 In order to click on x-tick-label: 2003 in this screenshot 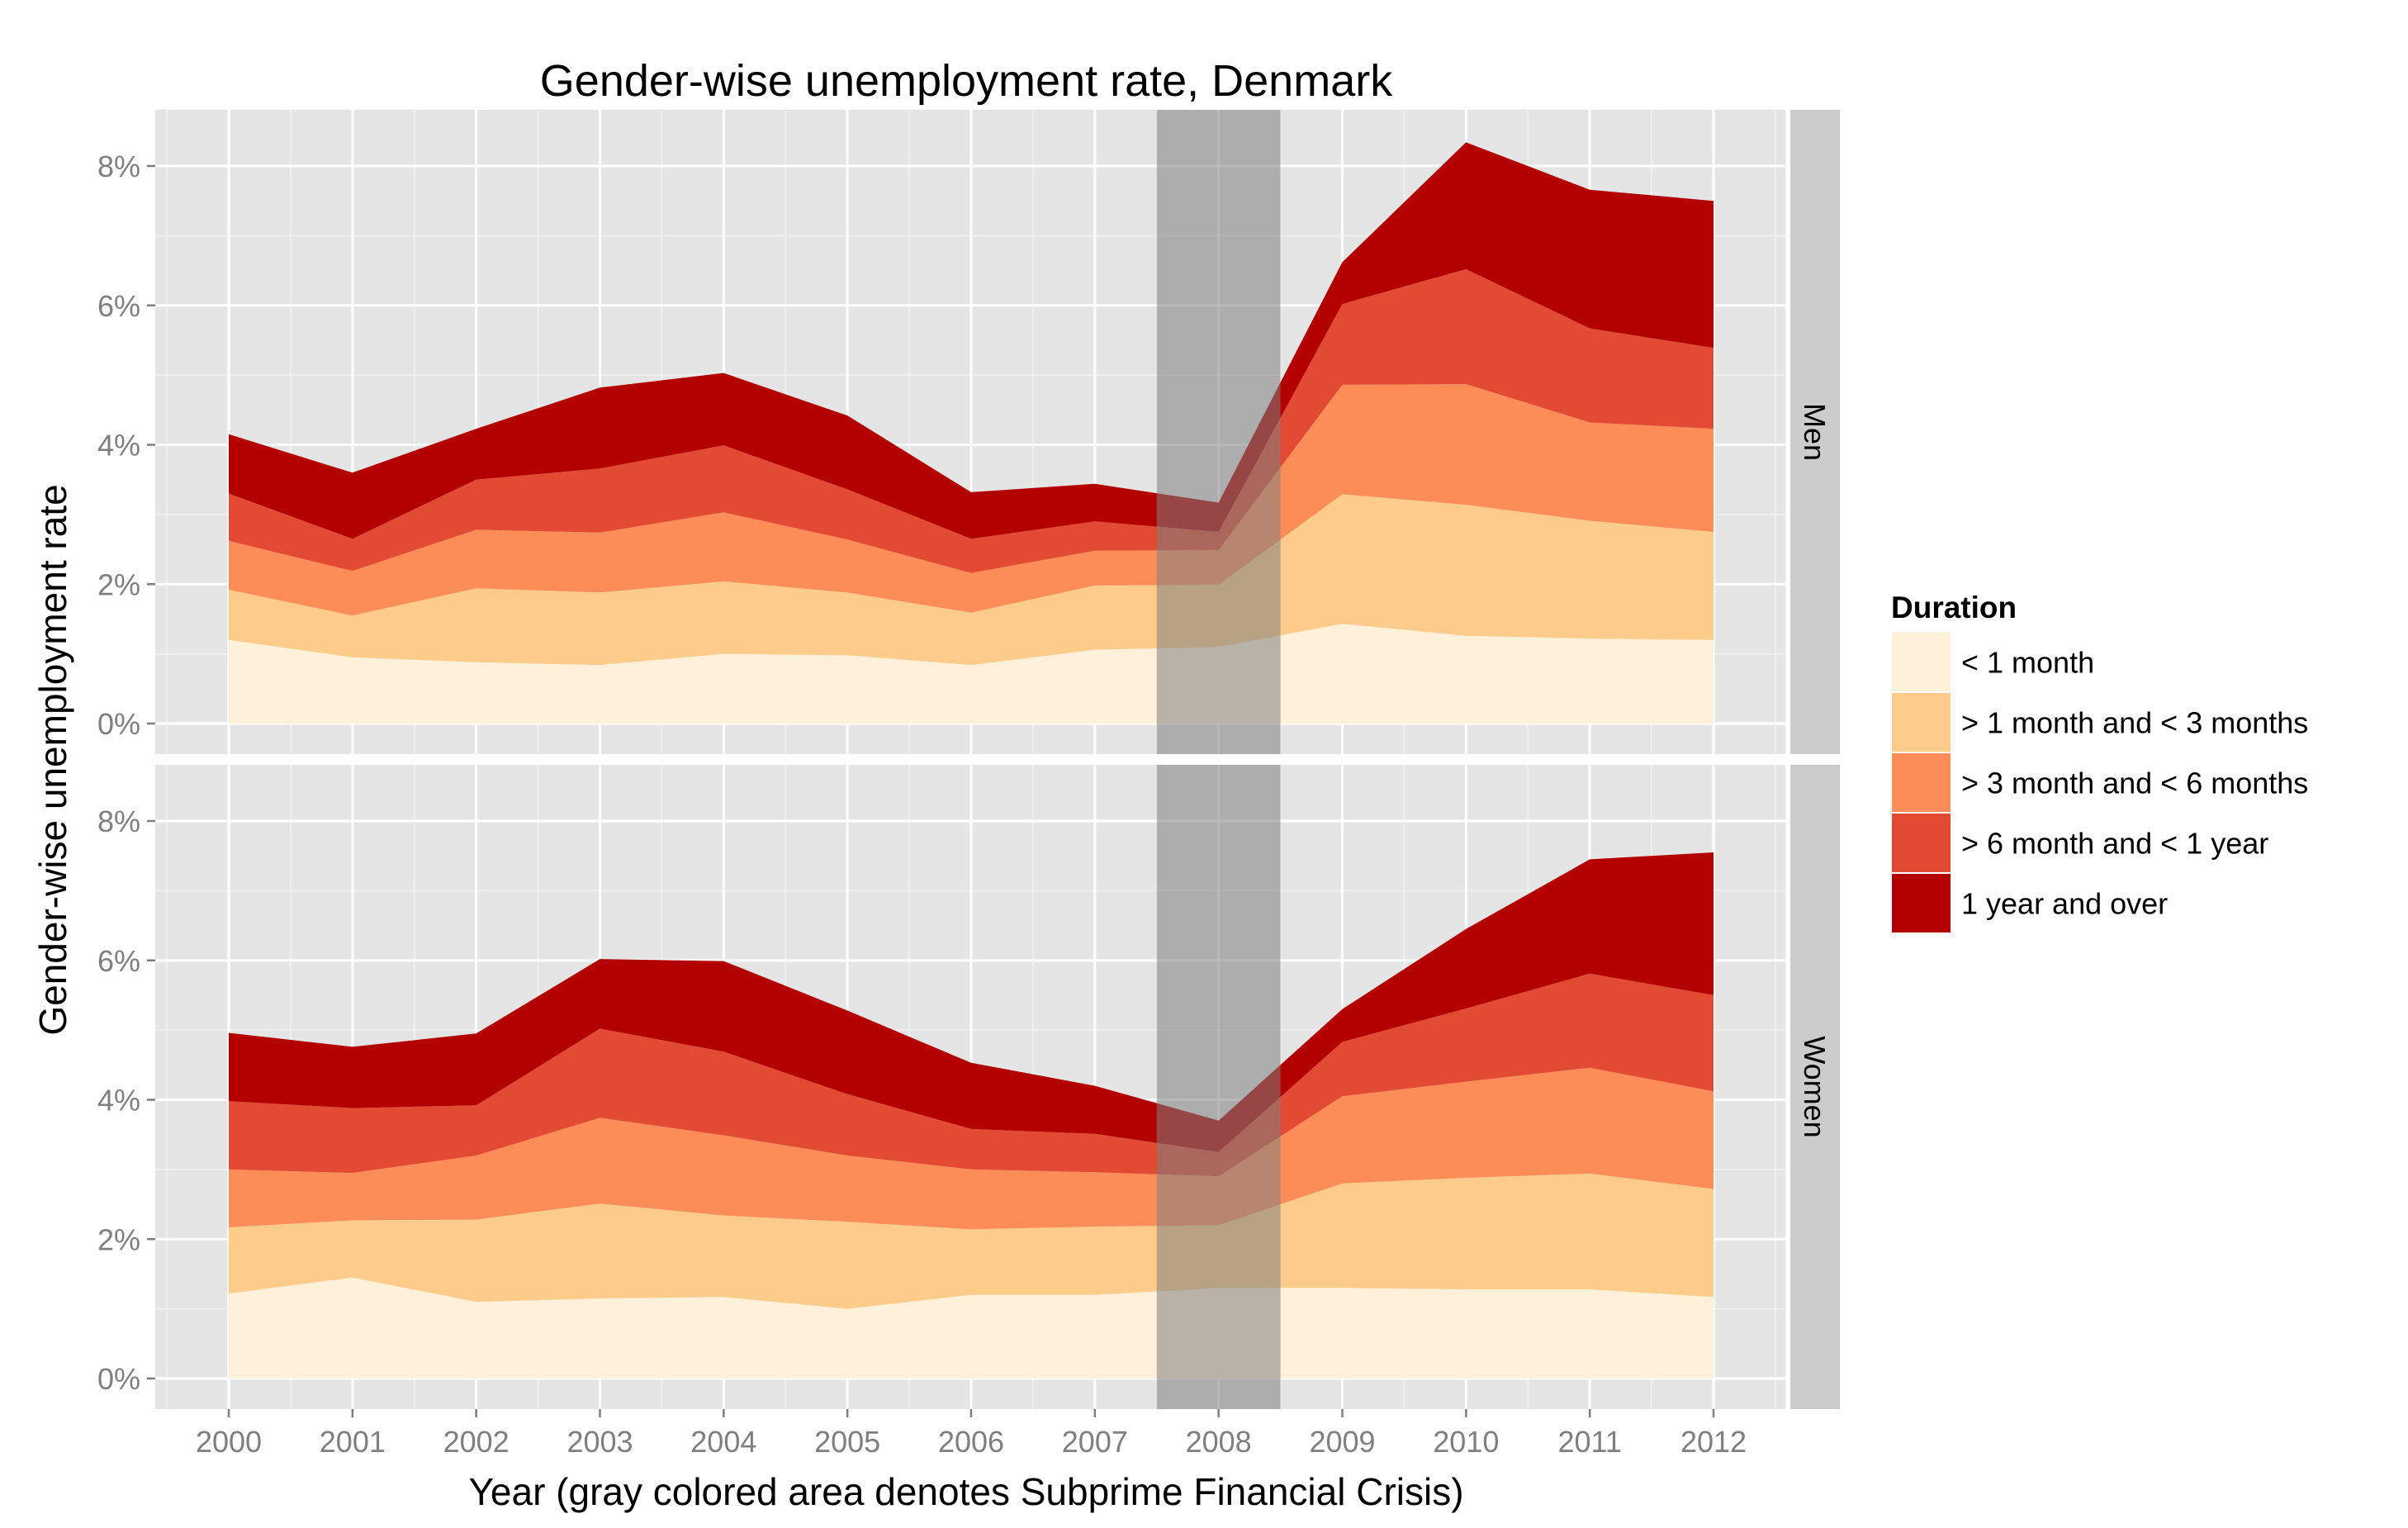, I will do `click(599, 1442)`.